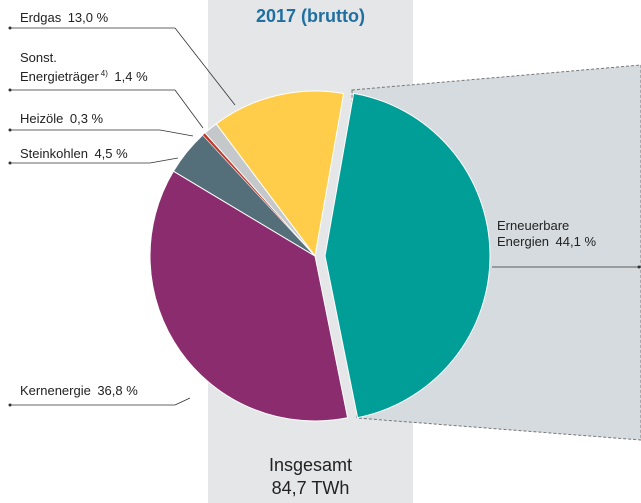 The width and height of the screenshot is (641, 503). What do you see at coordinates (59, 67) in the screenshot?
I see `category-name: Sonst. Energieträger` at bounding box center [59, 67].